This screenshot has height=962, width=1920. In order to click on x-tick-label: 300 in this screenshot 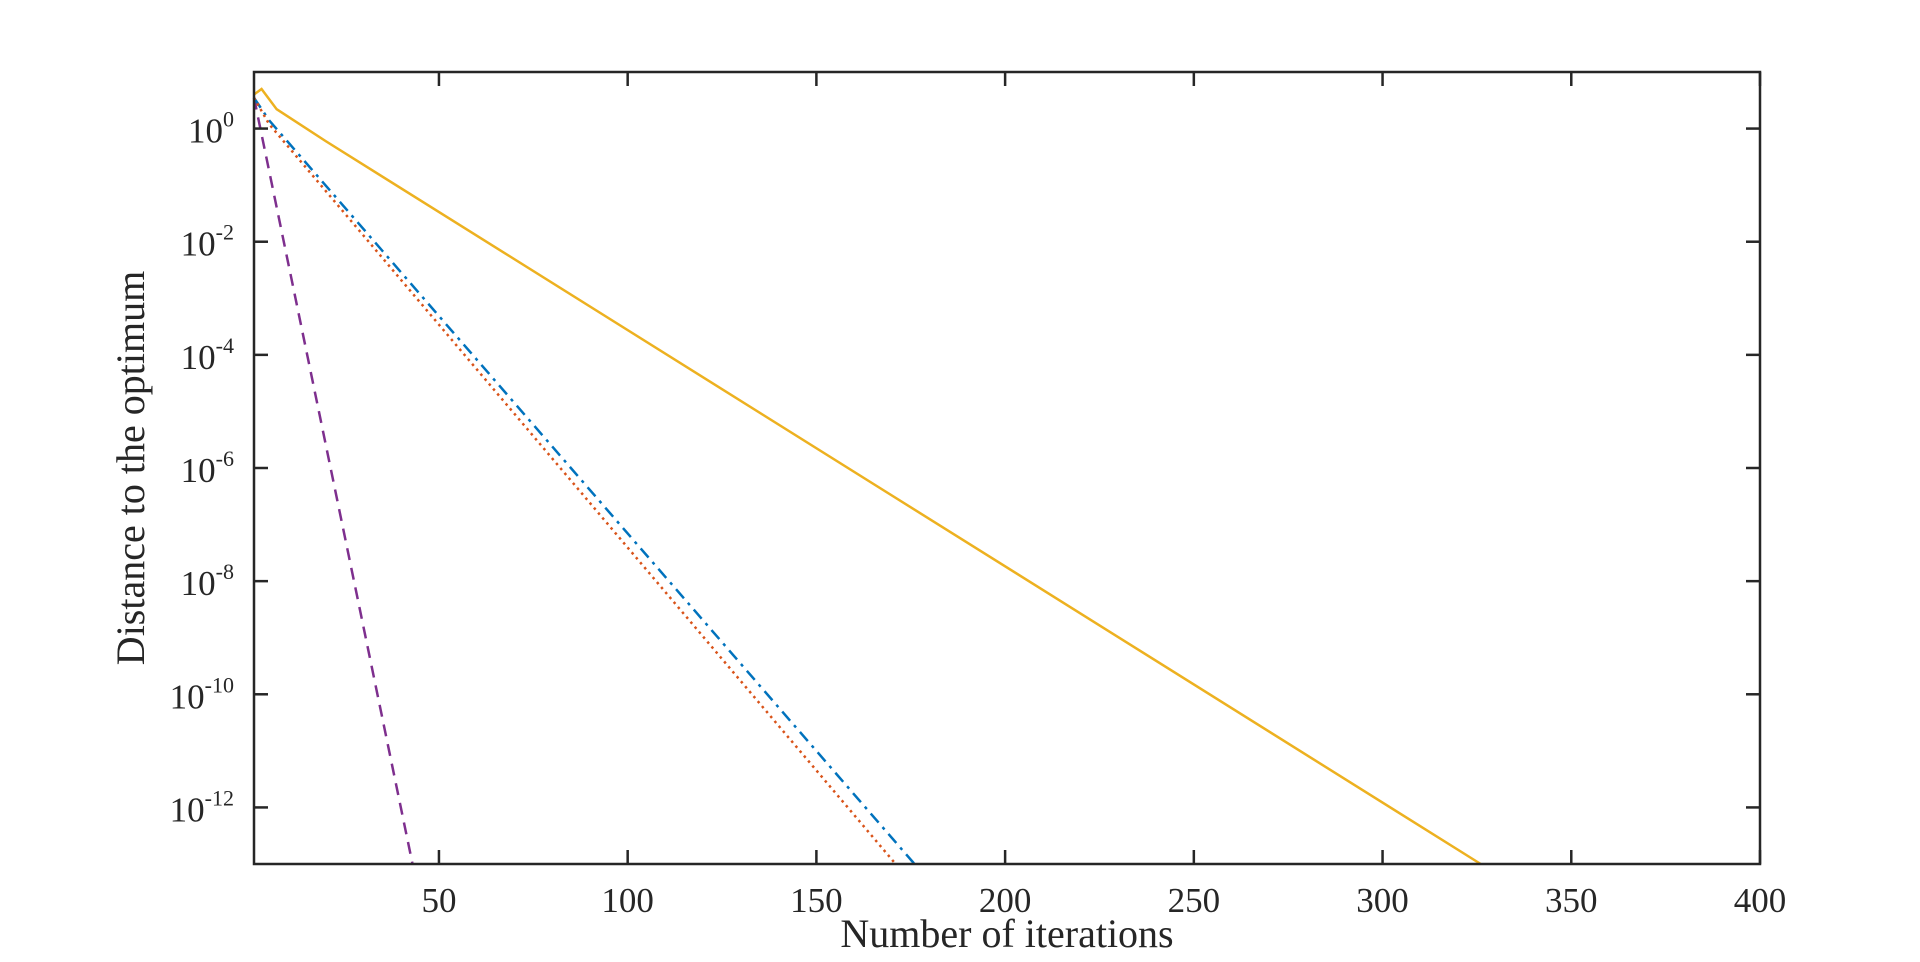, I will do `click(1382, 900)`.